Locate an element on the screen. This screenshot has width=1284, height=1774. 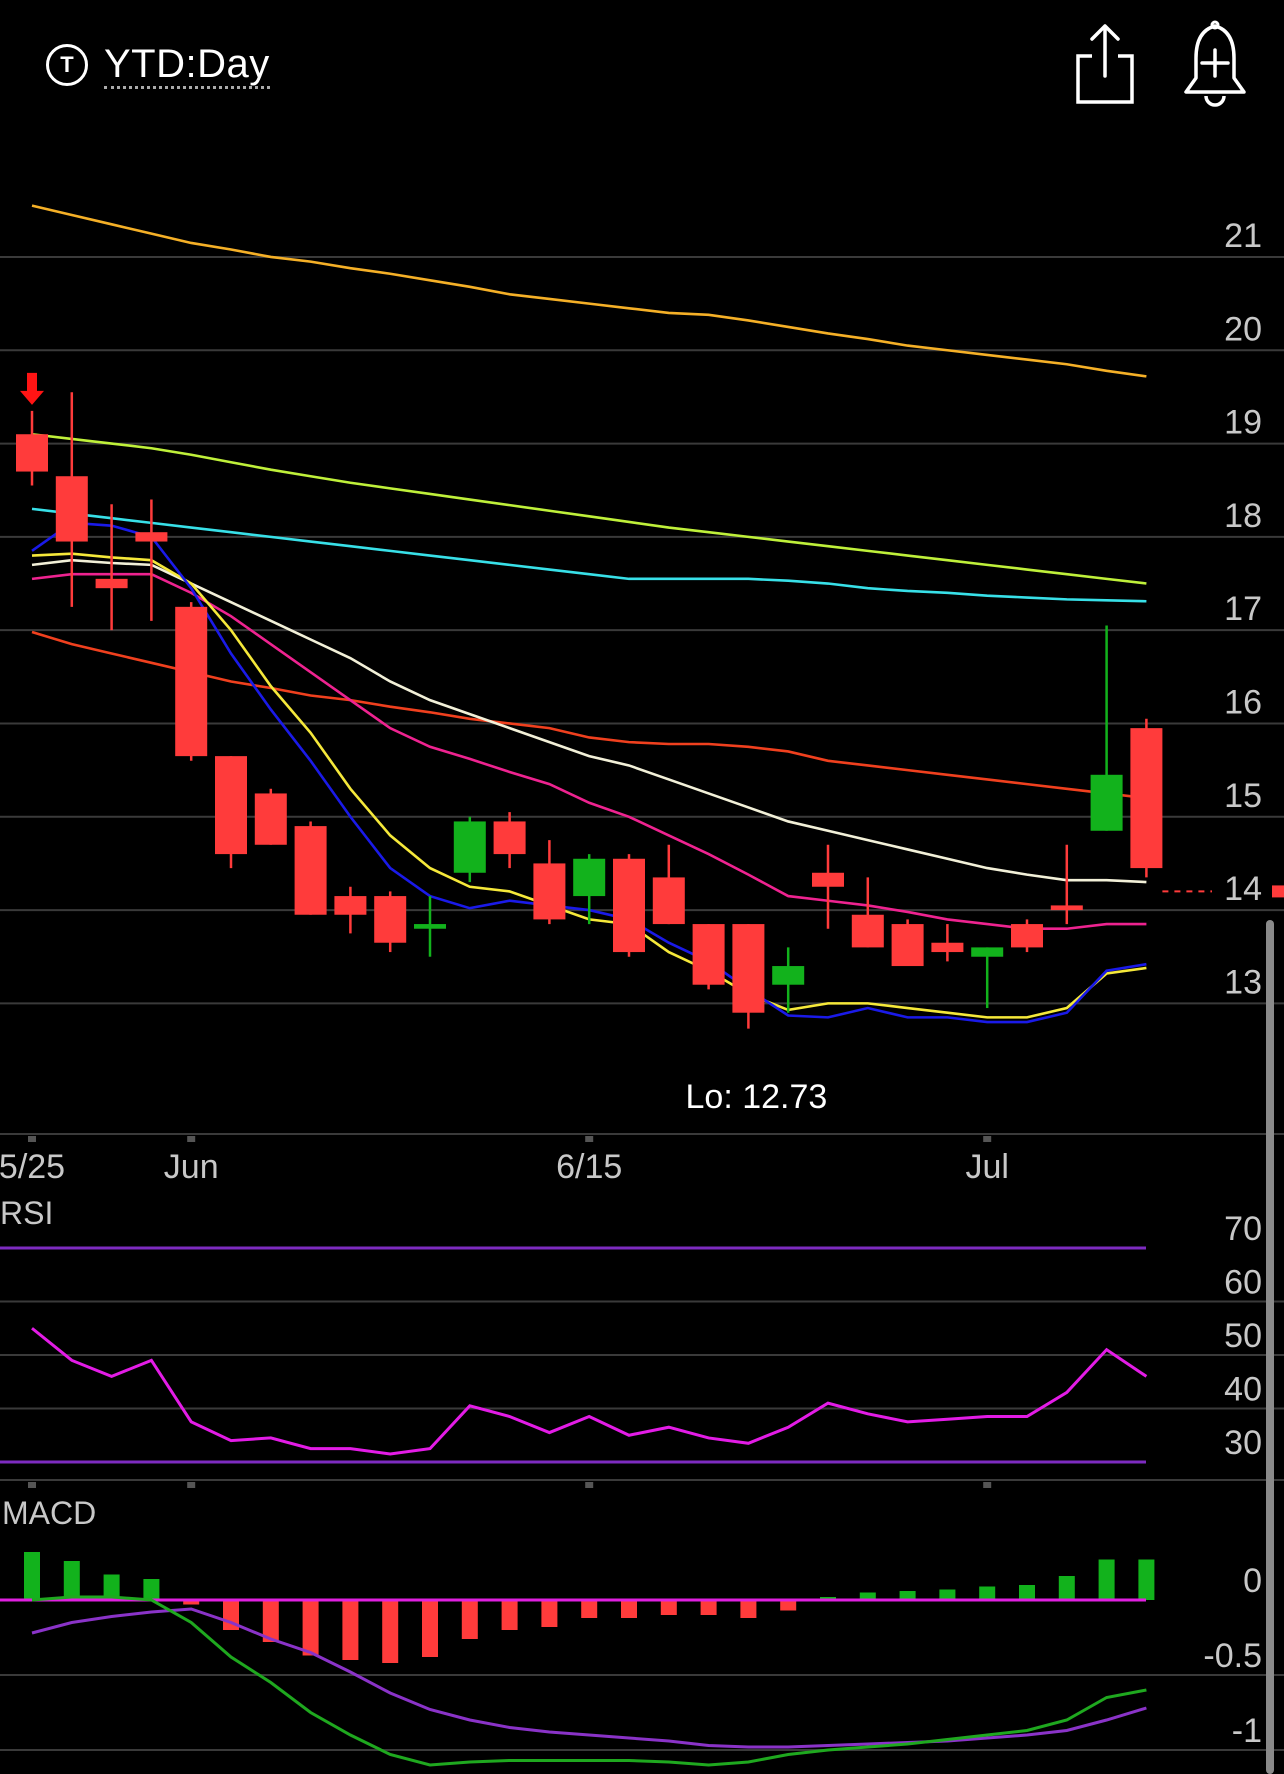
rsi-axis: 70 60 50 40 30 is located at coordinates (1243, 1336).